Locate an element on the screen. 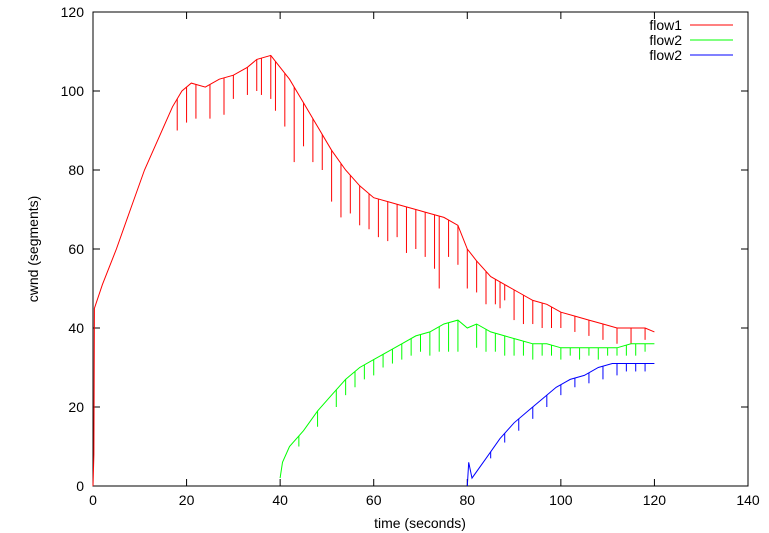 This screenshot has width=769, height=533. y-tick-label: 60 is located at coordinates (76, 249).